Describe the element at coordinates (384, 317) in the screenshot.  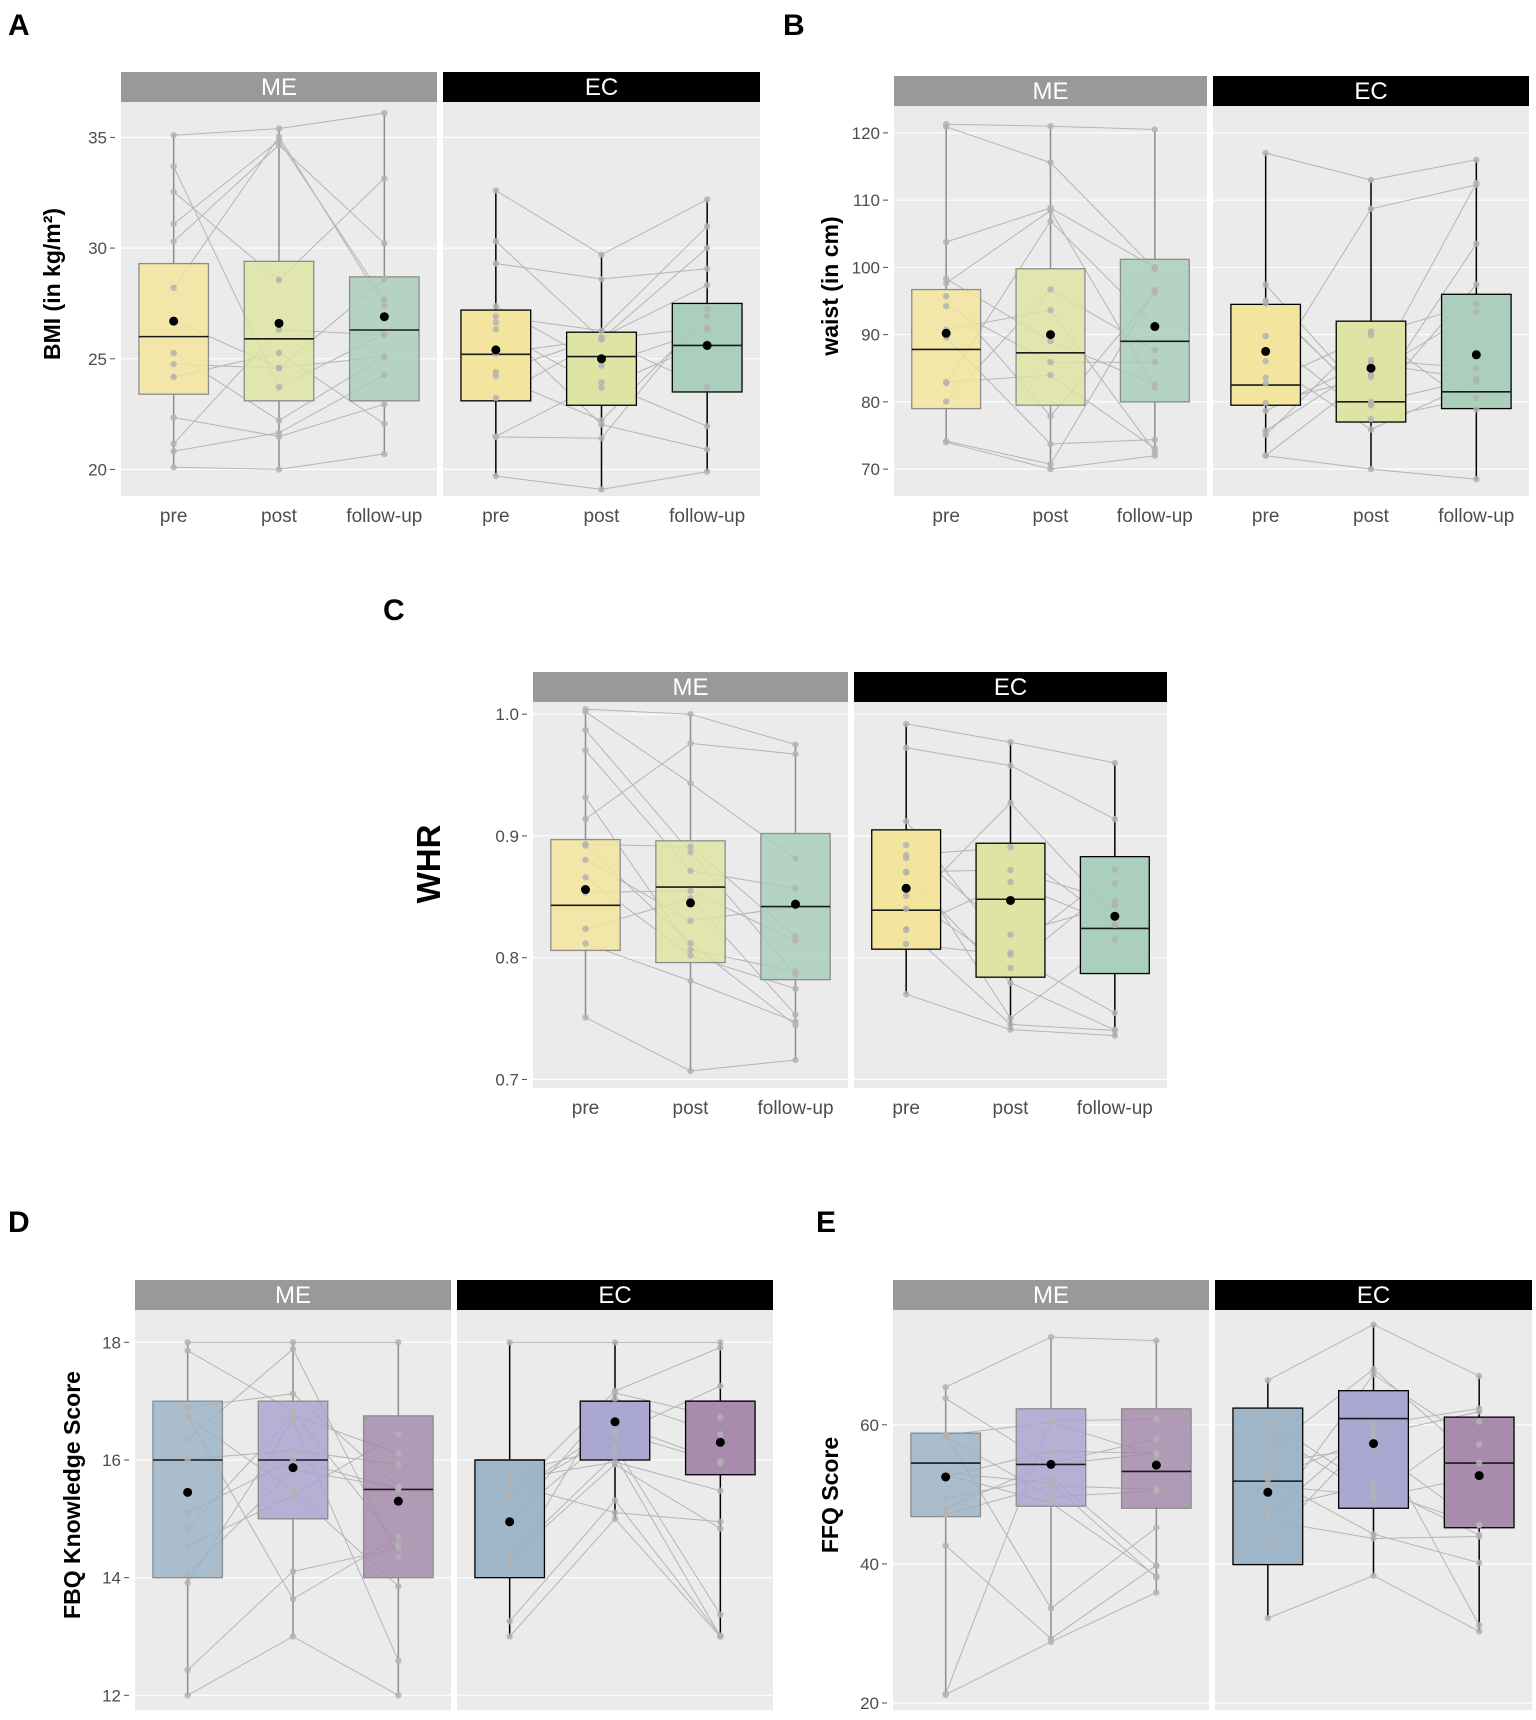
I see `panel-a-facet-me-follow-up-mean-point` at that location.